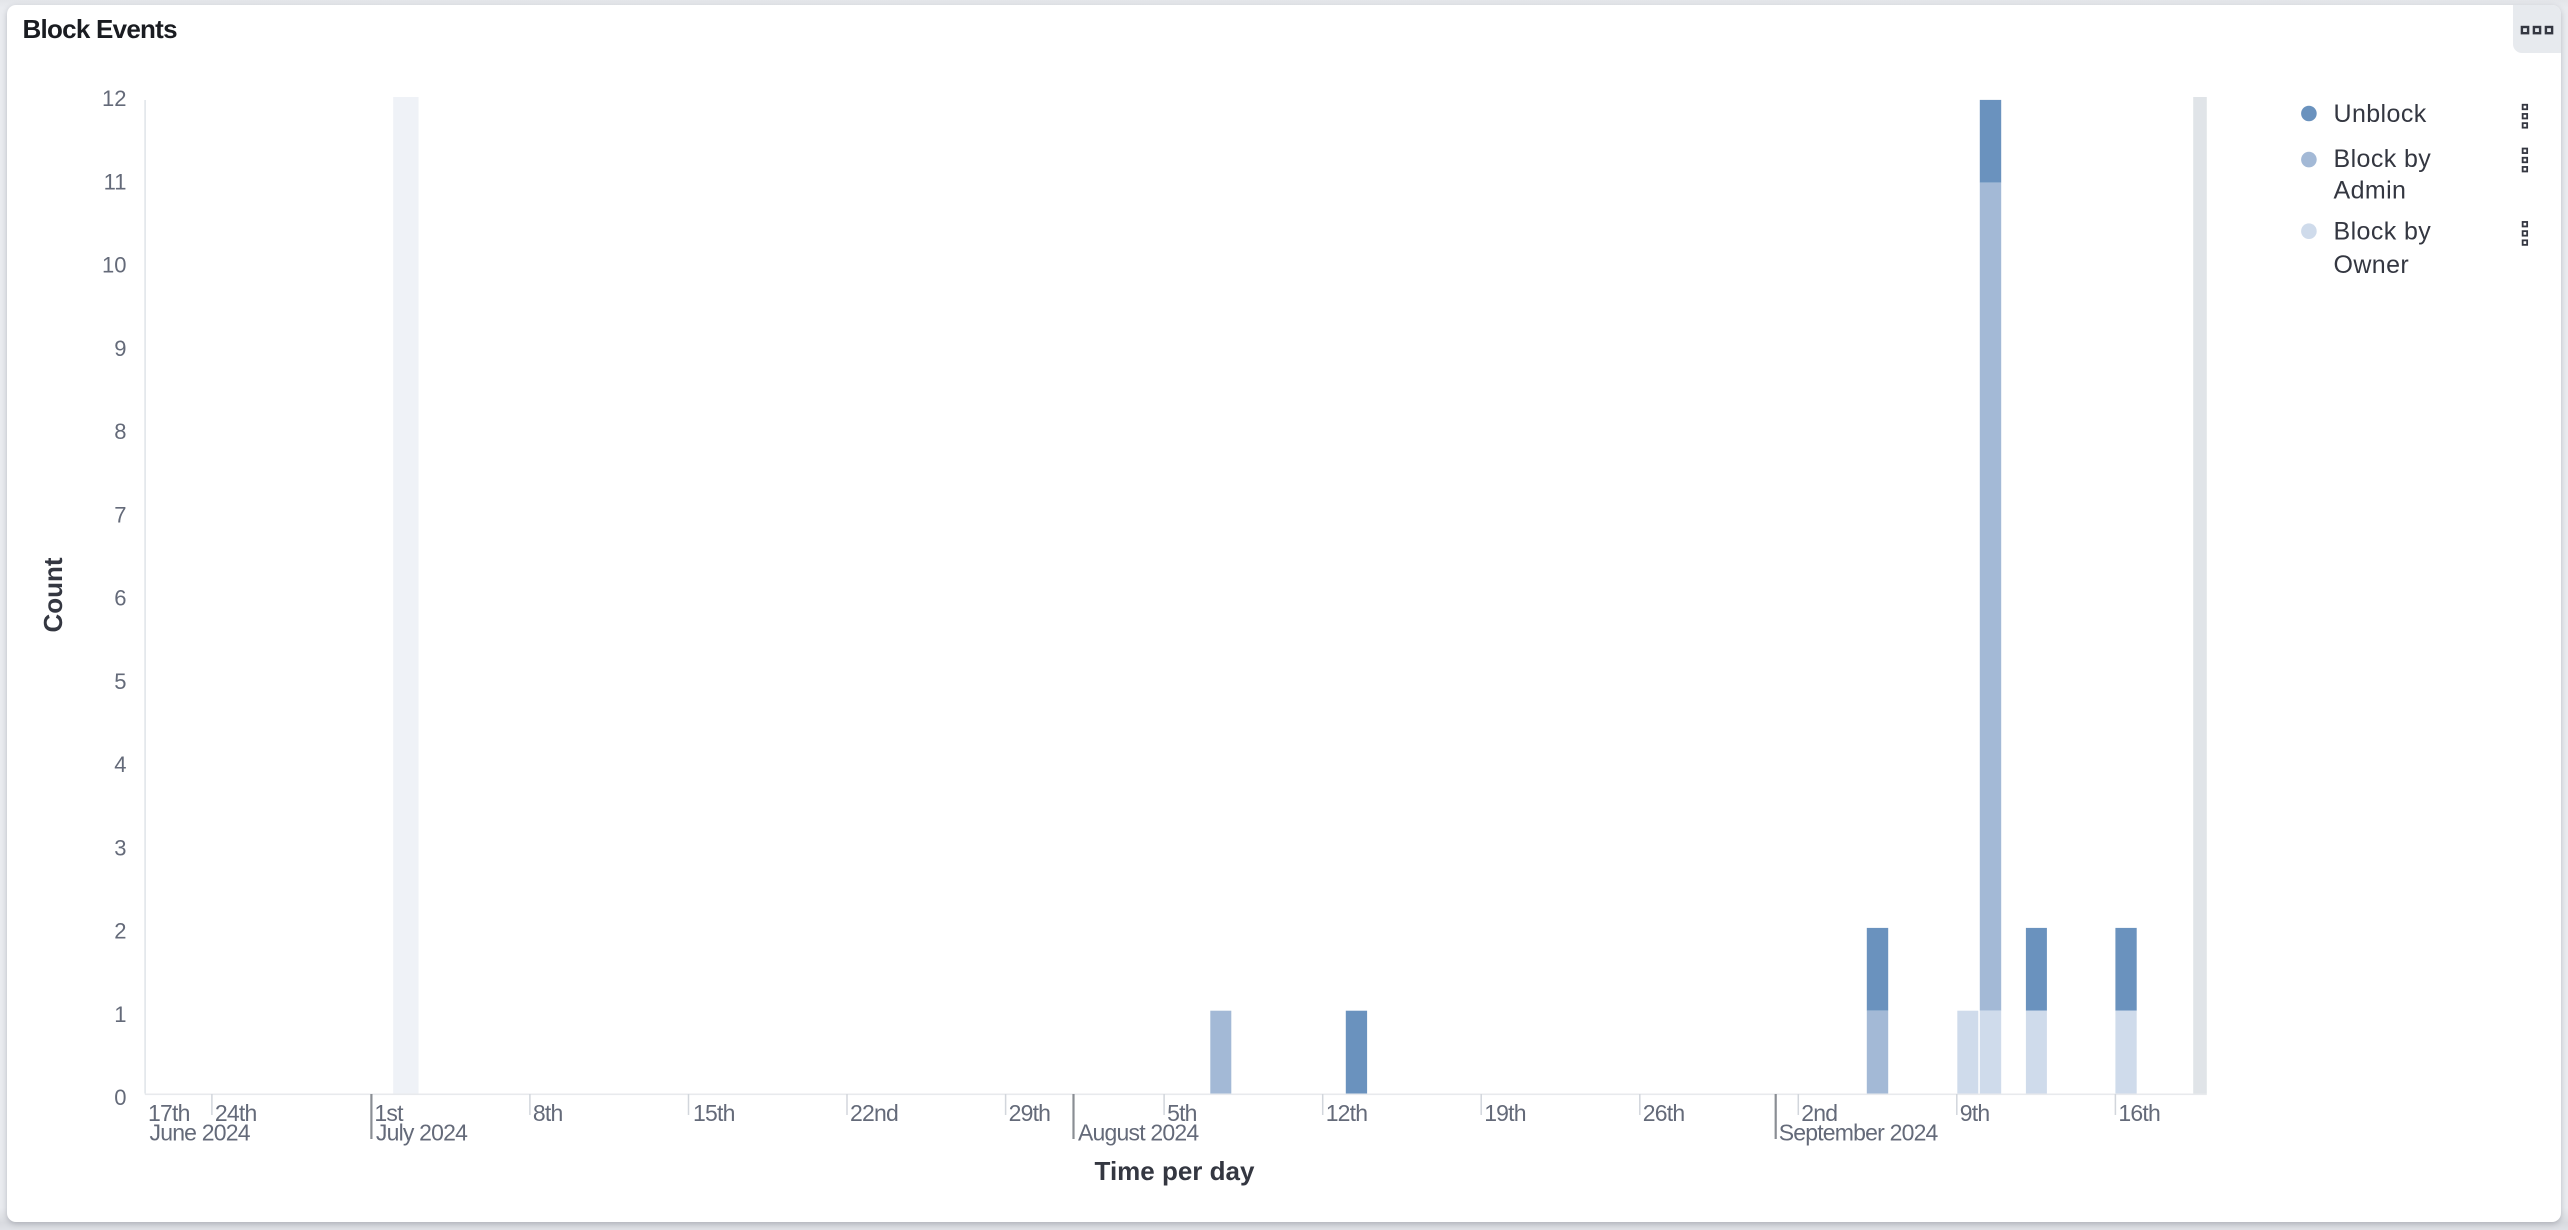 The image size is (2568, 1230). What do you see at coordinates (115, 182) in the screenshot?
I see `svg-text: 11` at bounding box center [115, 182].